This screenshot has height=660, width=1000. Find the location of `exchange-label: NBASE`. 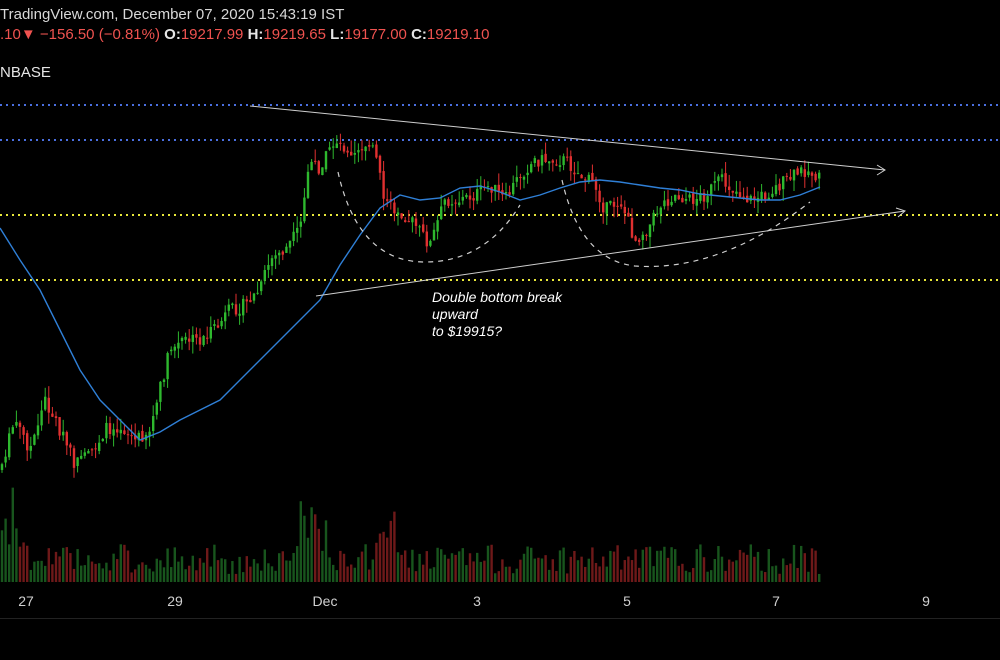

exchange-label: NBASE is located at coordinates (25, 72).